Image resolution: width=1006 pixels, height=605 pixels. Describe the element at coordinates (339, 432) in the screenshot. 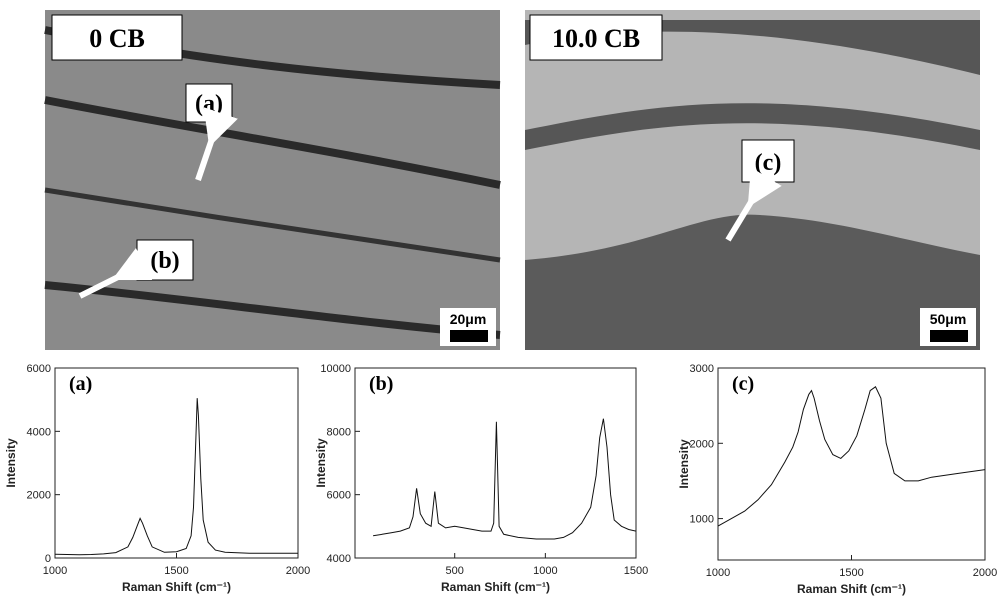

I see `y-tick-label: 8000` at that location.